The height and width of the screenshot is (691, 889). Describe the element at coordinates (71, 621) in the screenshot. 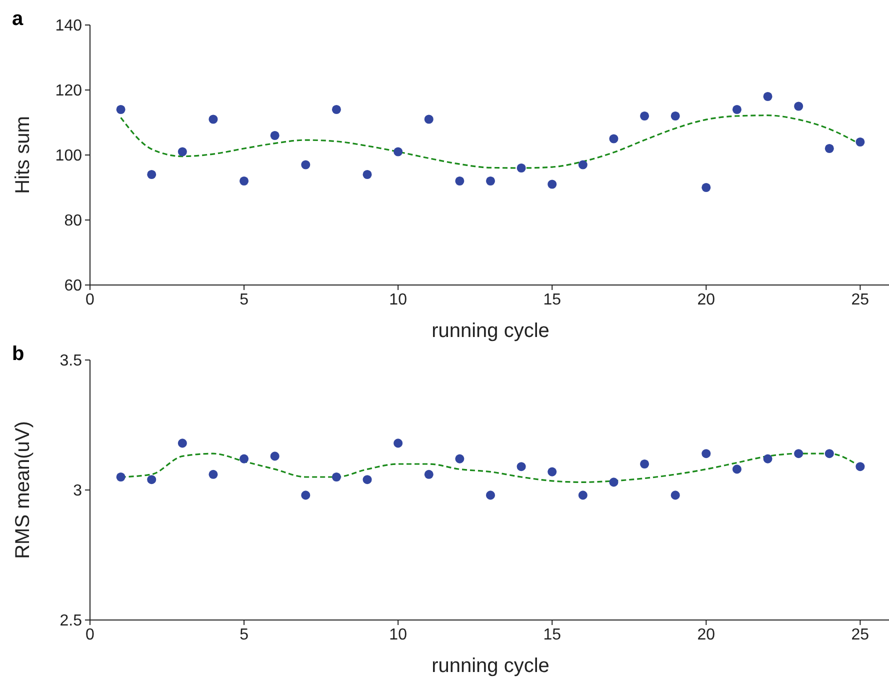

I see `y-tick-label: 2.5` at that location.